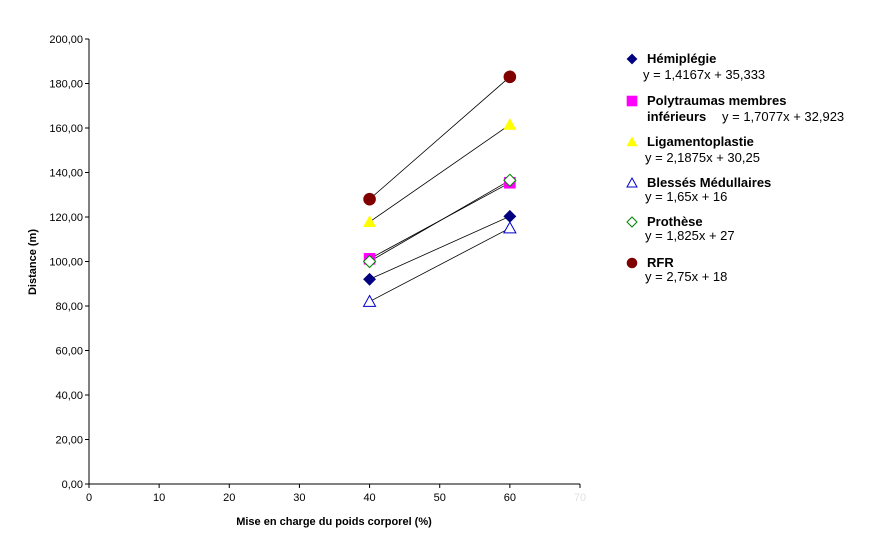  Describe the element at coordinates (69, 307) in the screenshot. I see `y-tick-label: 80,00` at that location.